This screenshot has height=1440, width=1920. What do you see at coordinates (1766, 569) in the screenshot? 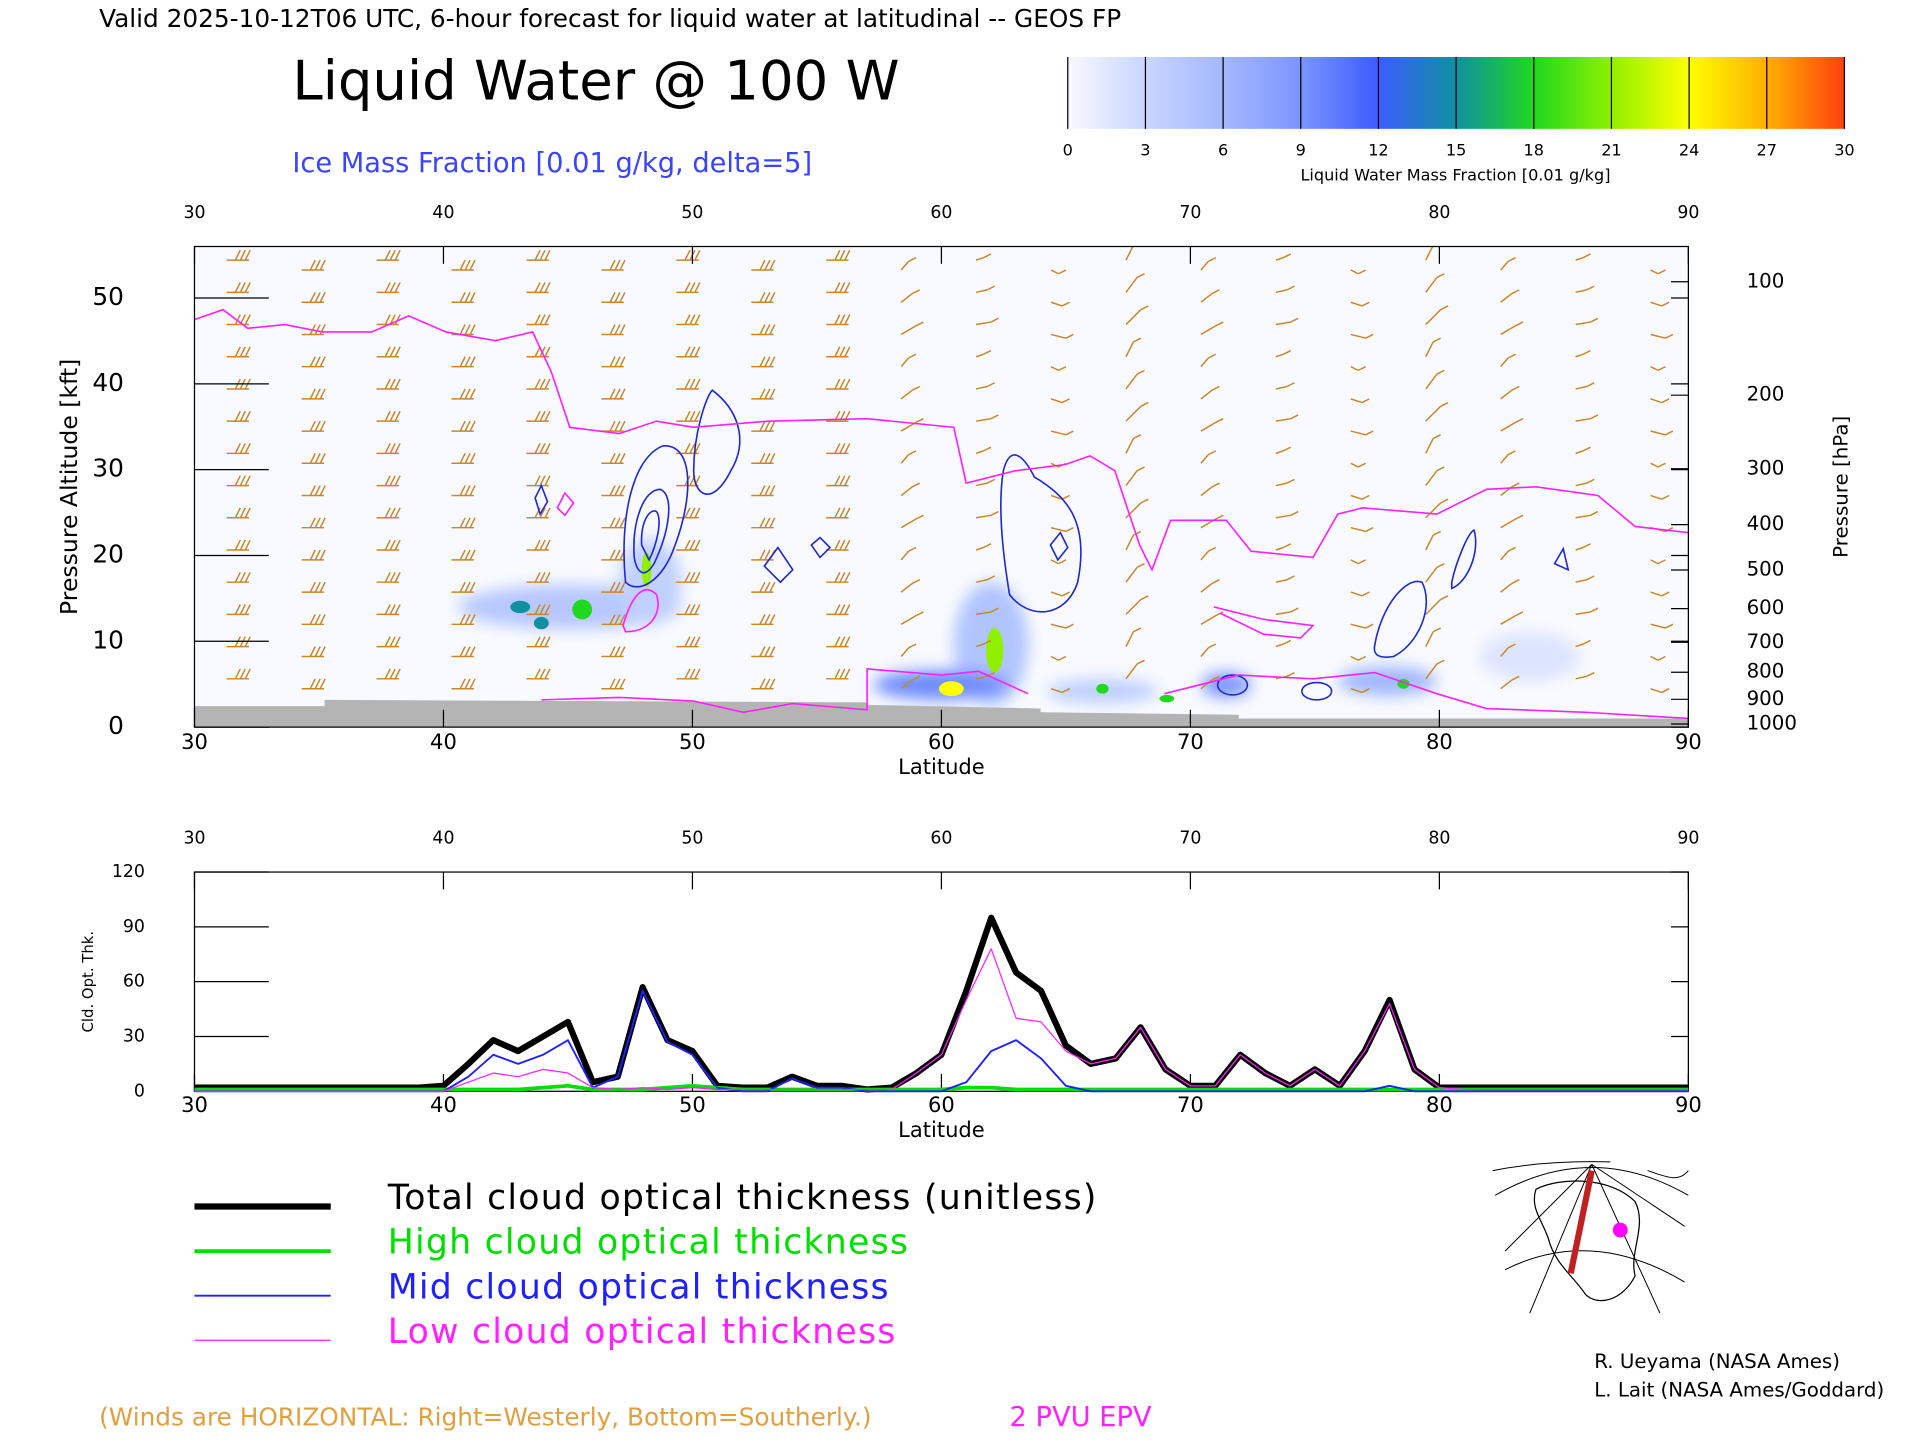
I see `y2-tick-label: 500` at bounding box center [1766, 569].